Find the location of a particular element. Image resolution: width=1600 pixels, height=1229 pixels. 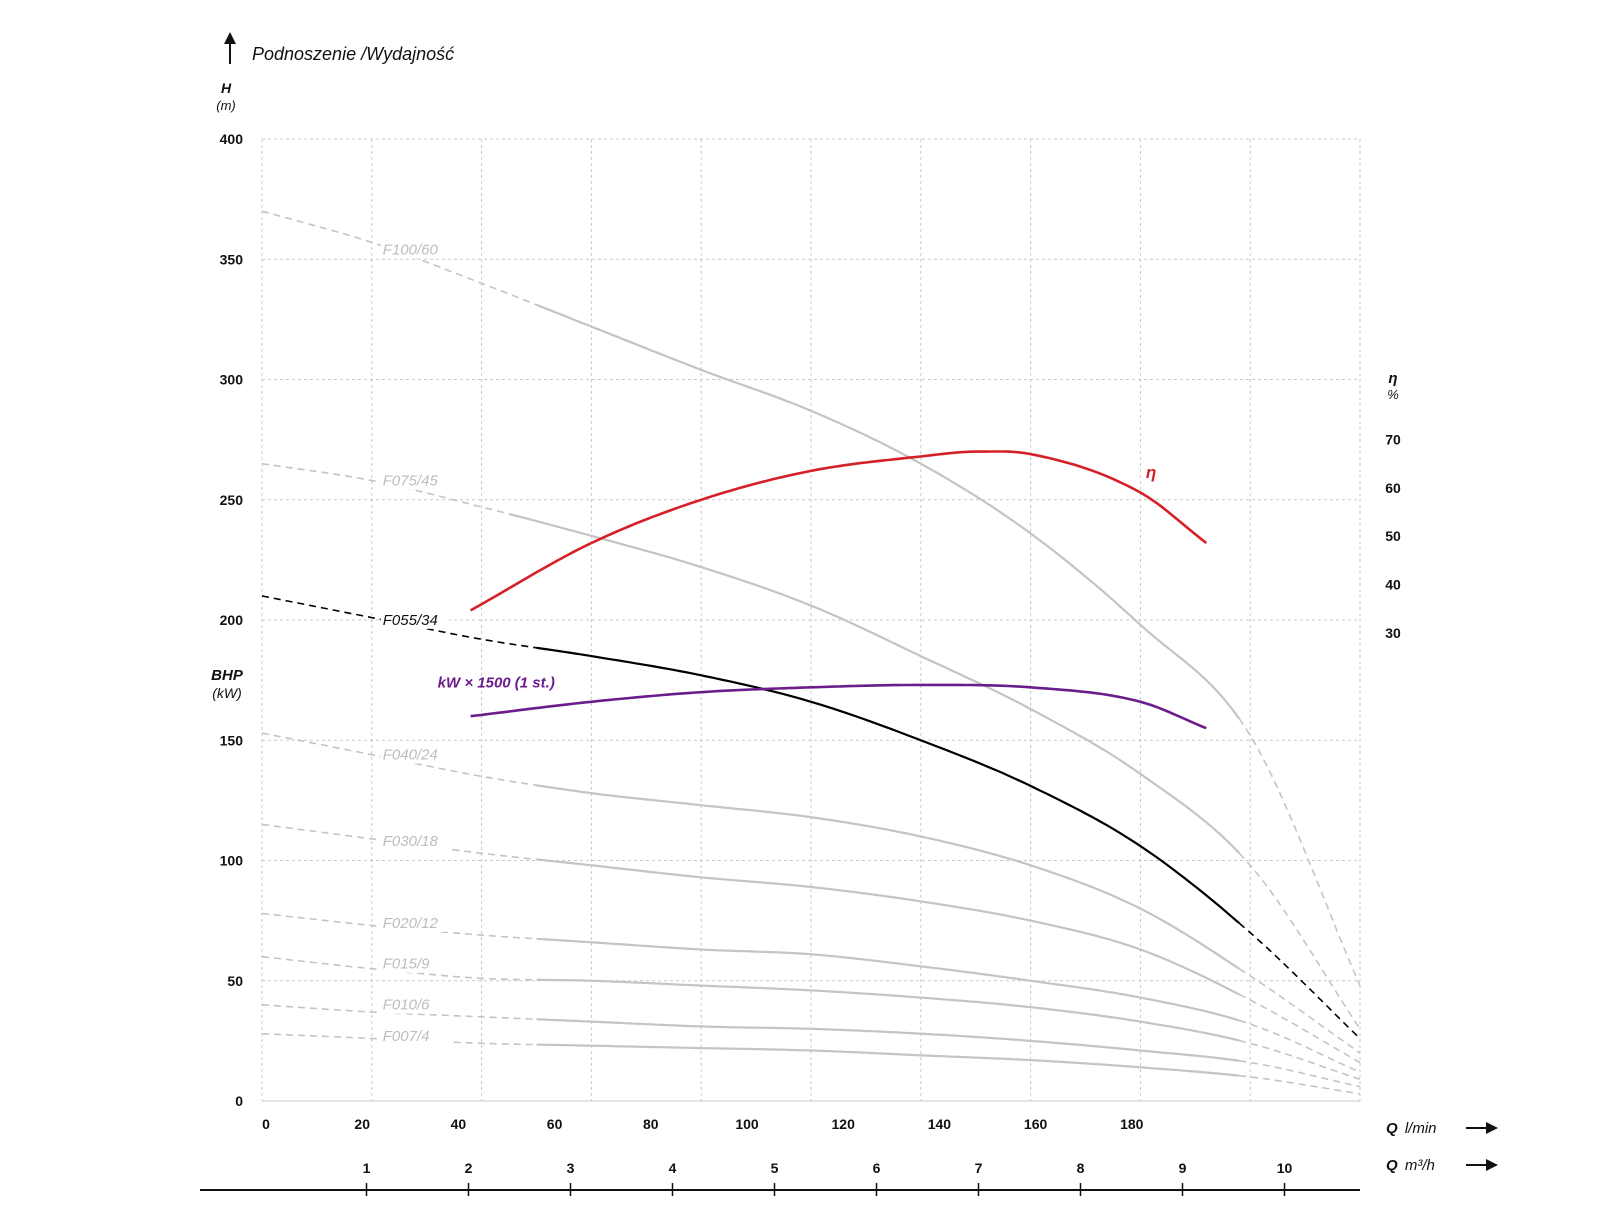

y-power-label: BHP is located at coordinates (227, 675).